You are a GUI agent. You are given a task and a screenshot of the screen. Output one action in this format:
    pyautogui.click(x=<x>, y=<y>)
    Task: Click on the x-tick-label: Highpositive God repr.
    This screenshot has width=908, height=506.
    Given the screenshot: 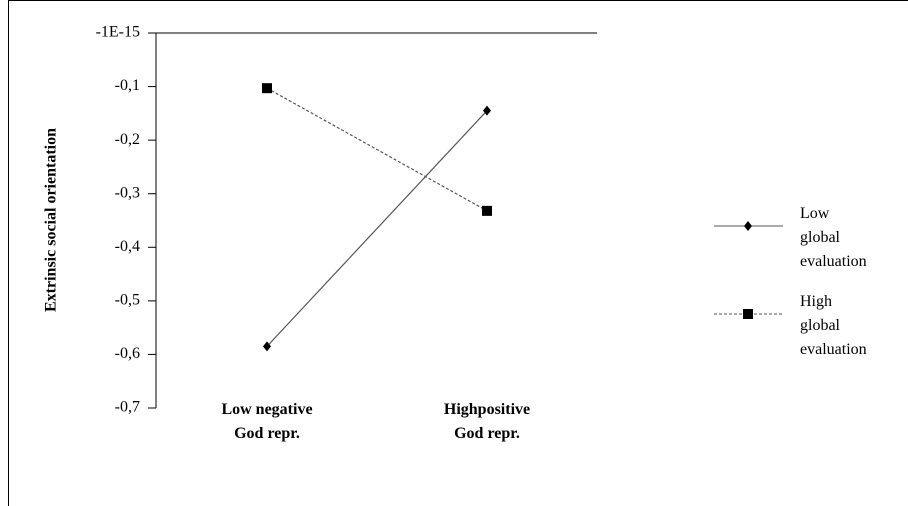 What is the action you would take?
    pyautogui.click(x=487, y=421)
    